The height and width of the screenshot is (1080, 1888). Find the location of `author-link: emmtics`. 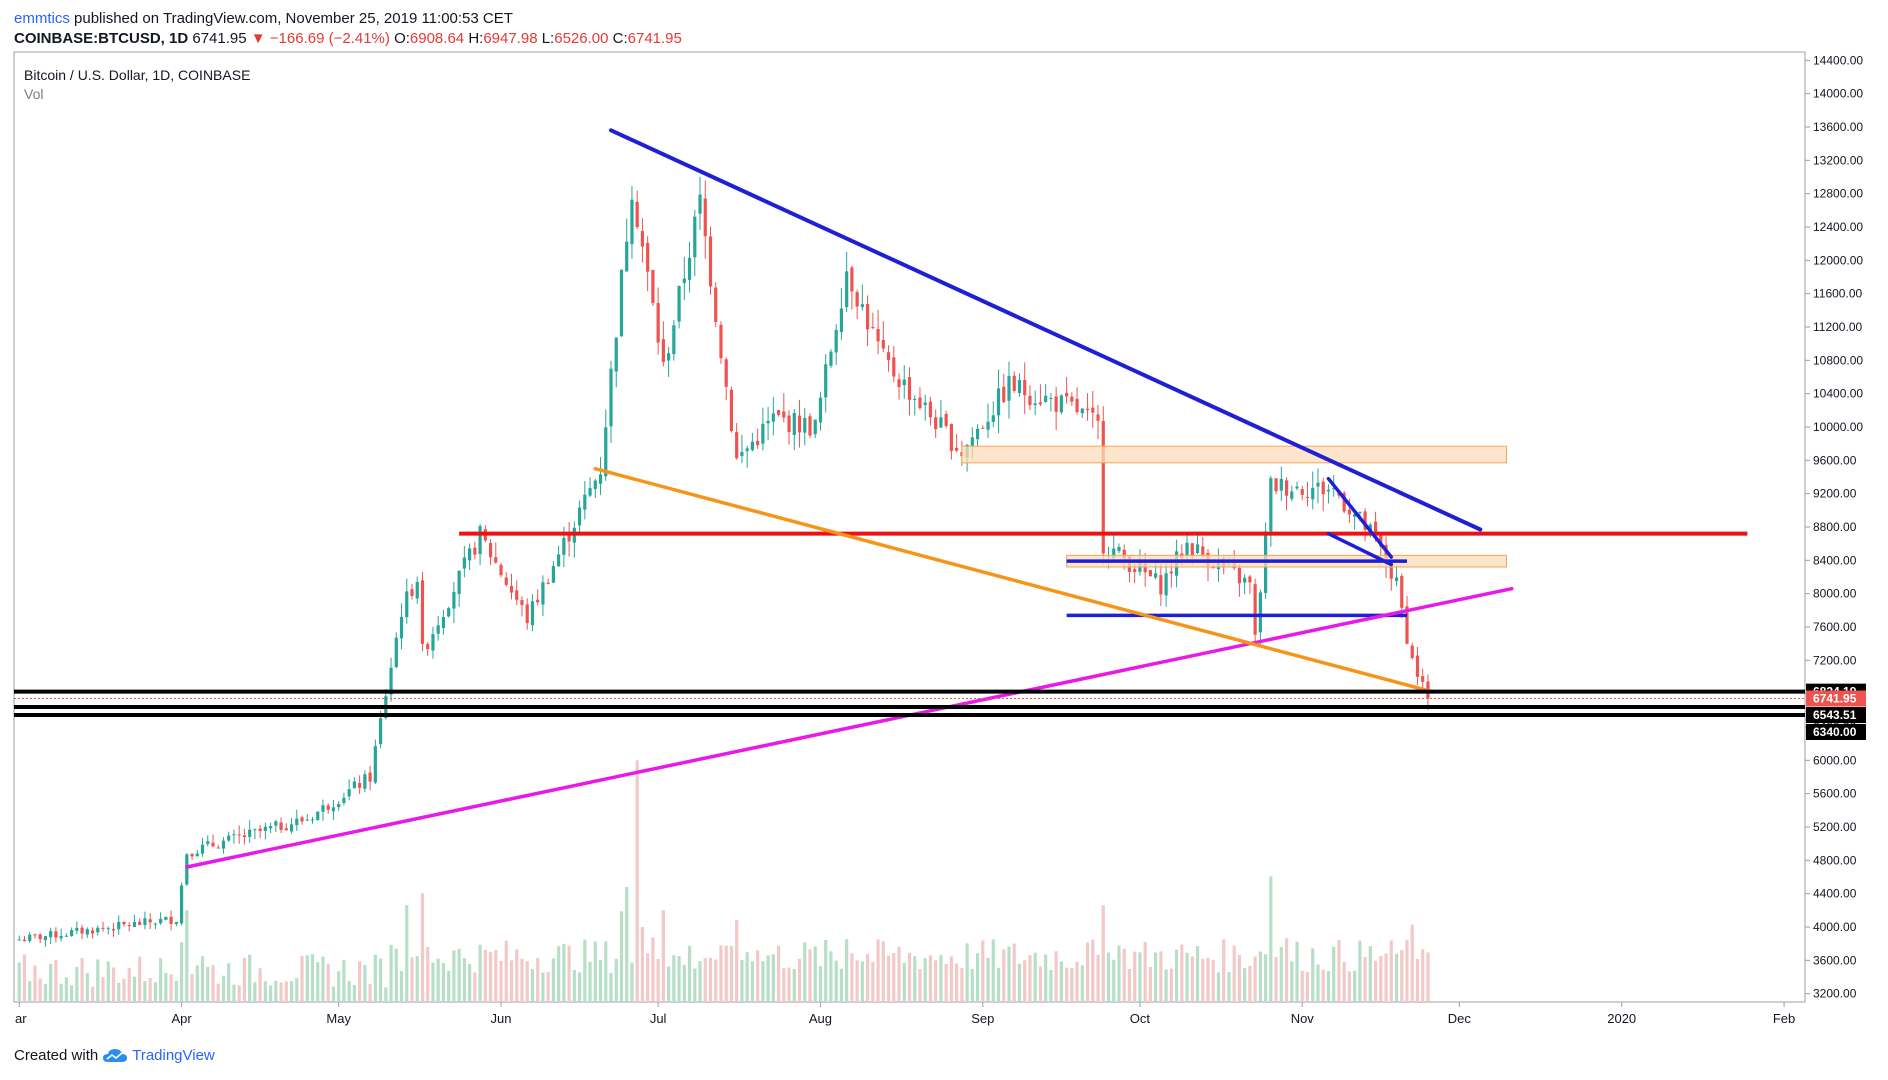

author-link: emmtics is located at coordinates (42, 18).